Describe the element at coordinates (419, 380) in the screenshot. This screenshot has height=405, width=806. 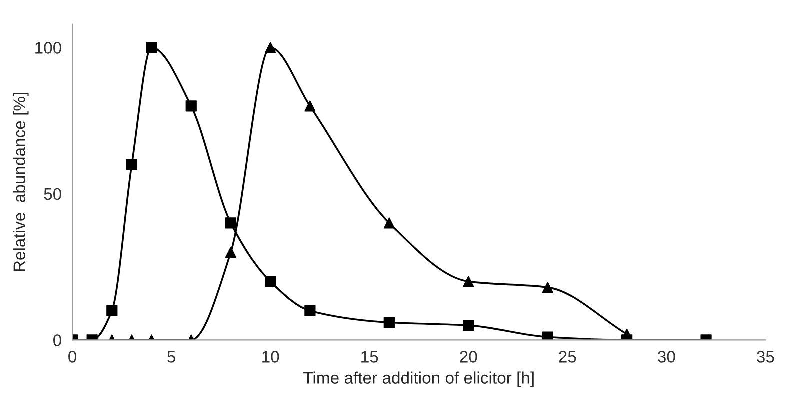
I see `x-axis-title: Time after addition of elicitor [h]` at that location.